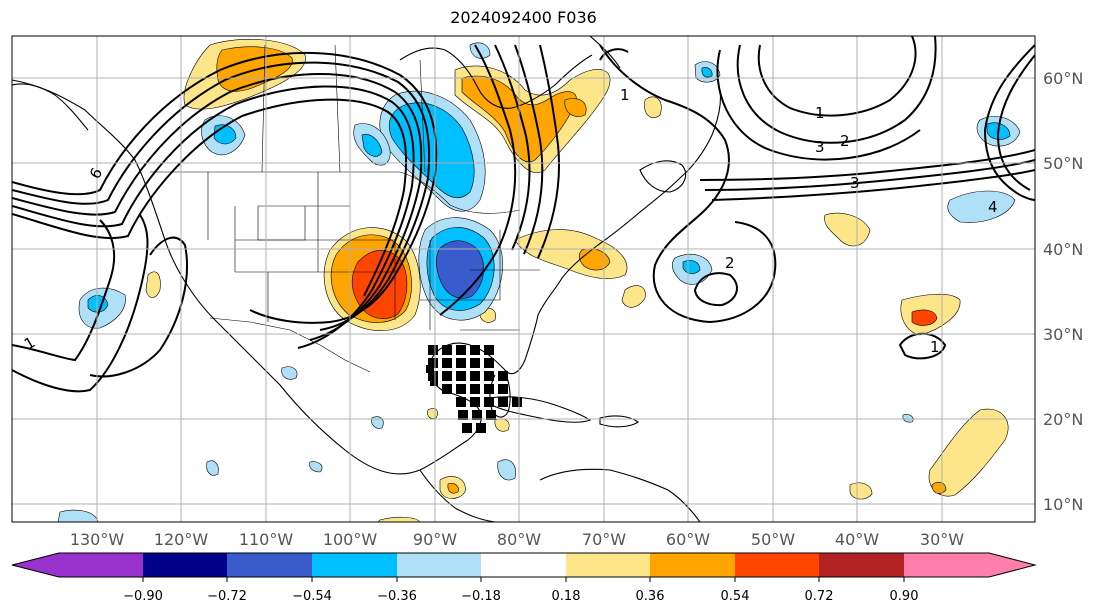  Describe the element at coordinates (619, 421) in the screenshot. I see `hispaniola-coast` at that location.